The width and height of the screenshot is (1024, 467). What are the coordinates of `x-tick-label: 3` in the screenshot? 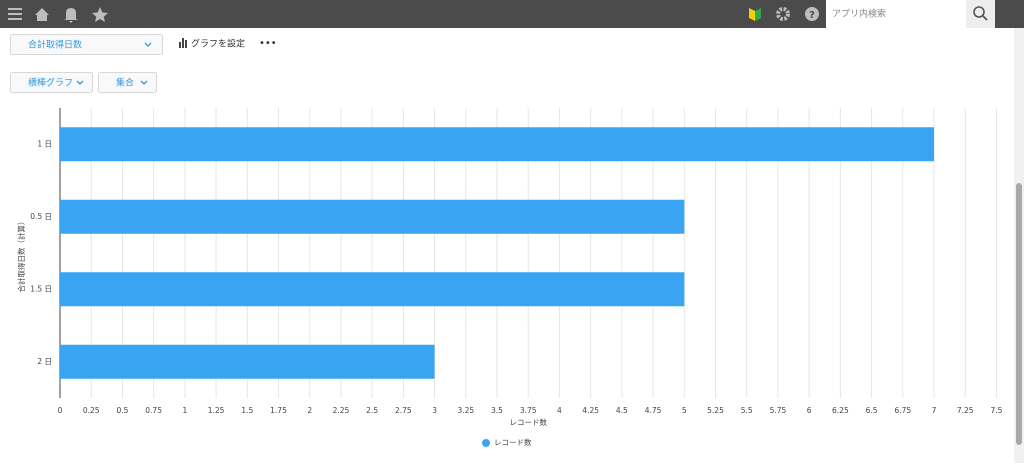 It's located at (434, 410).